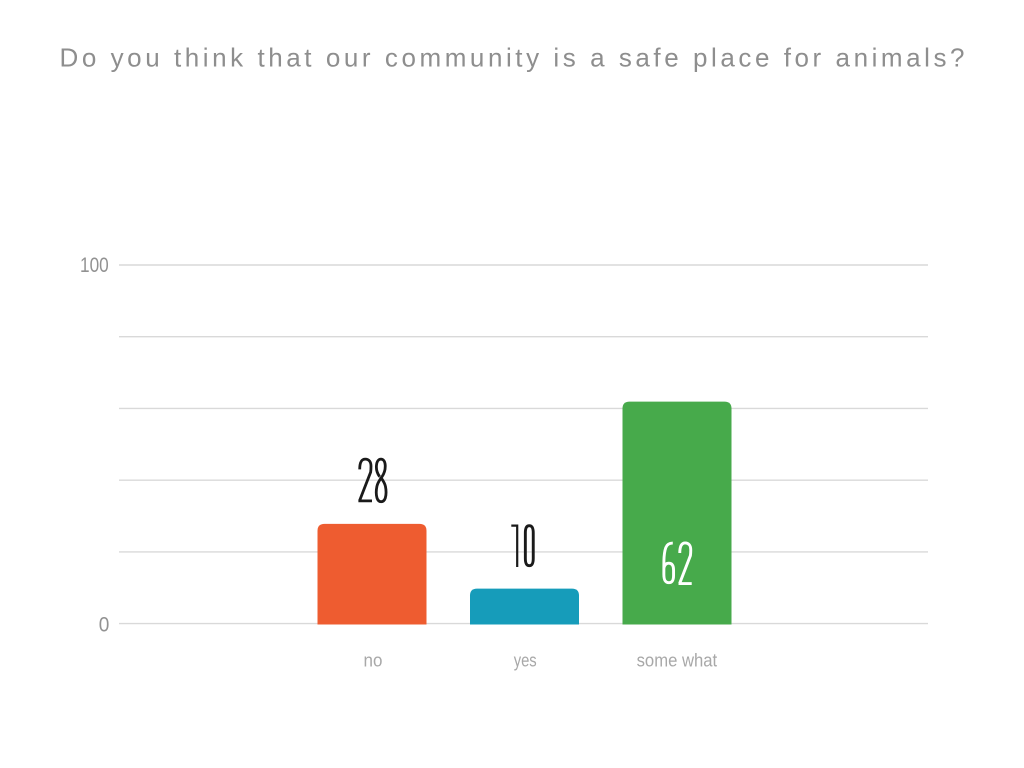 The height and width of the screenshot is (768, 1024). What do you see at coordinates (104, 624) in the screenshot?
I see `svg-text: 0` at bounding box center [104, 624].